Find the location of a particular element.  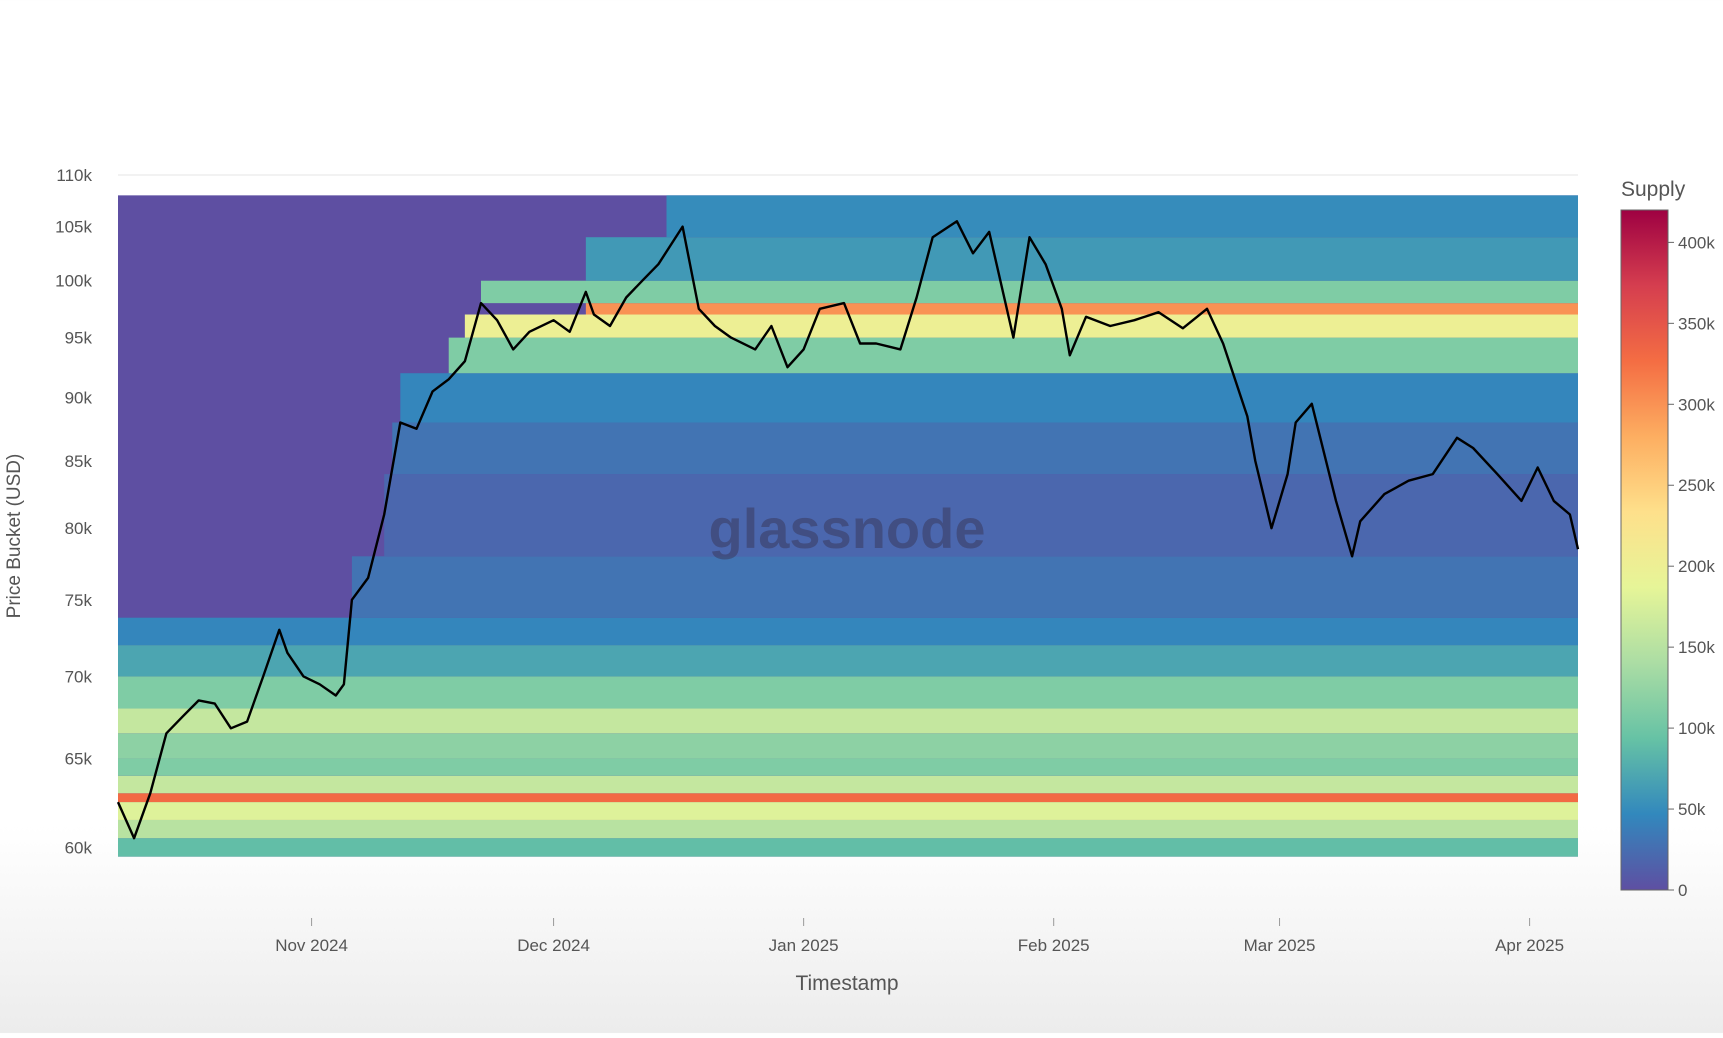

y-tick-label: 80k is located at coordinates (79, 528).